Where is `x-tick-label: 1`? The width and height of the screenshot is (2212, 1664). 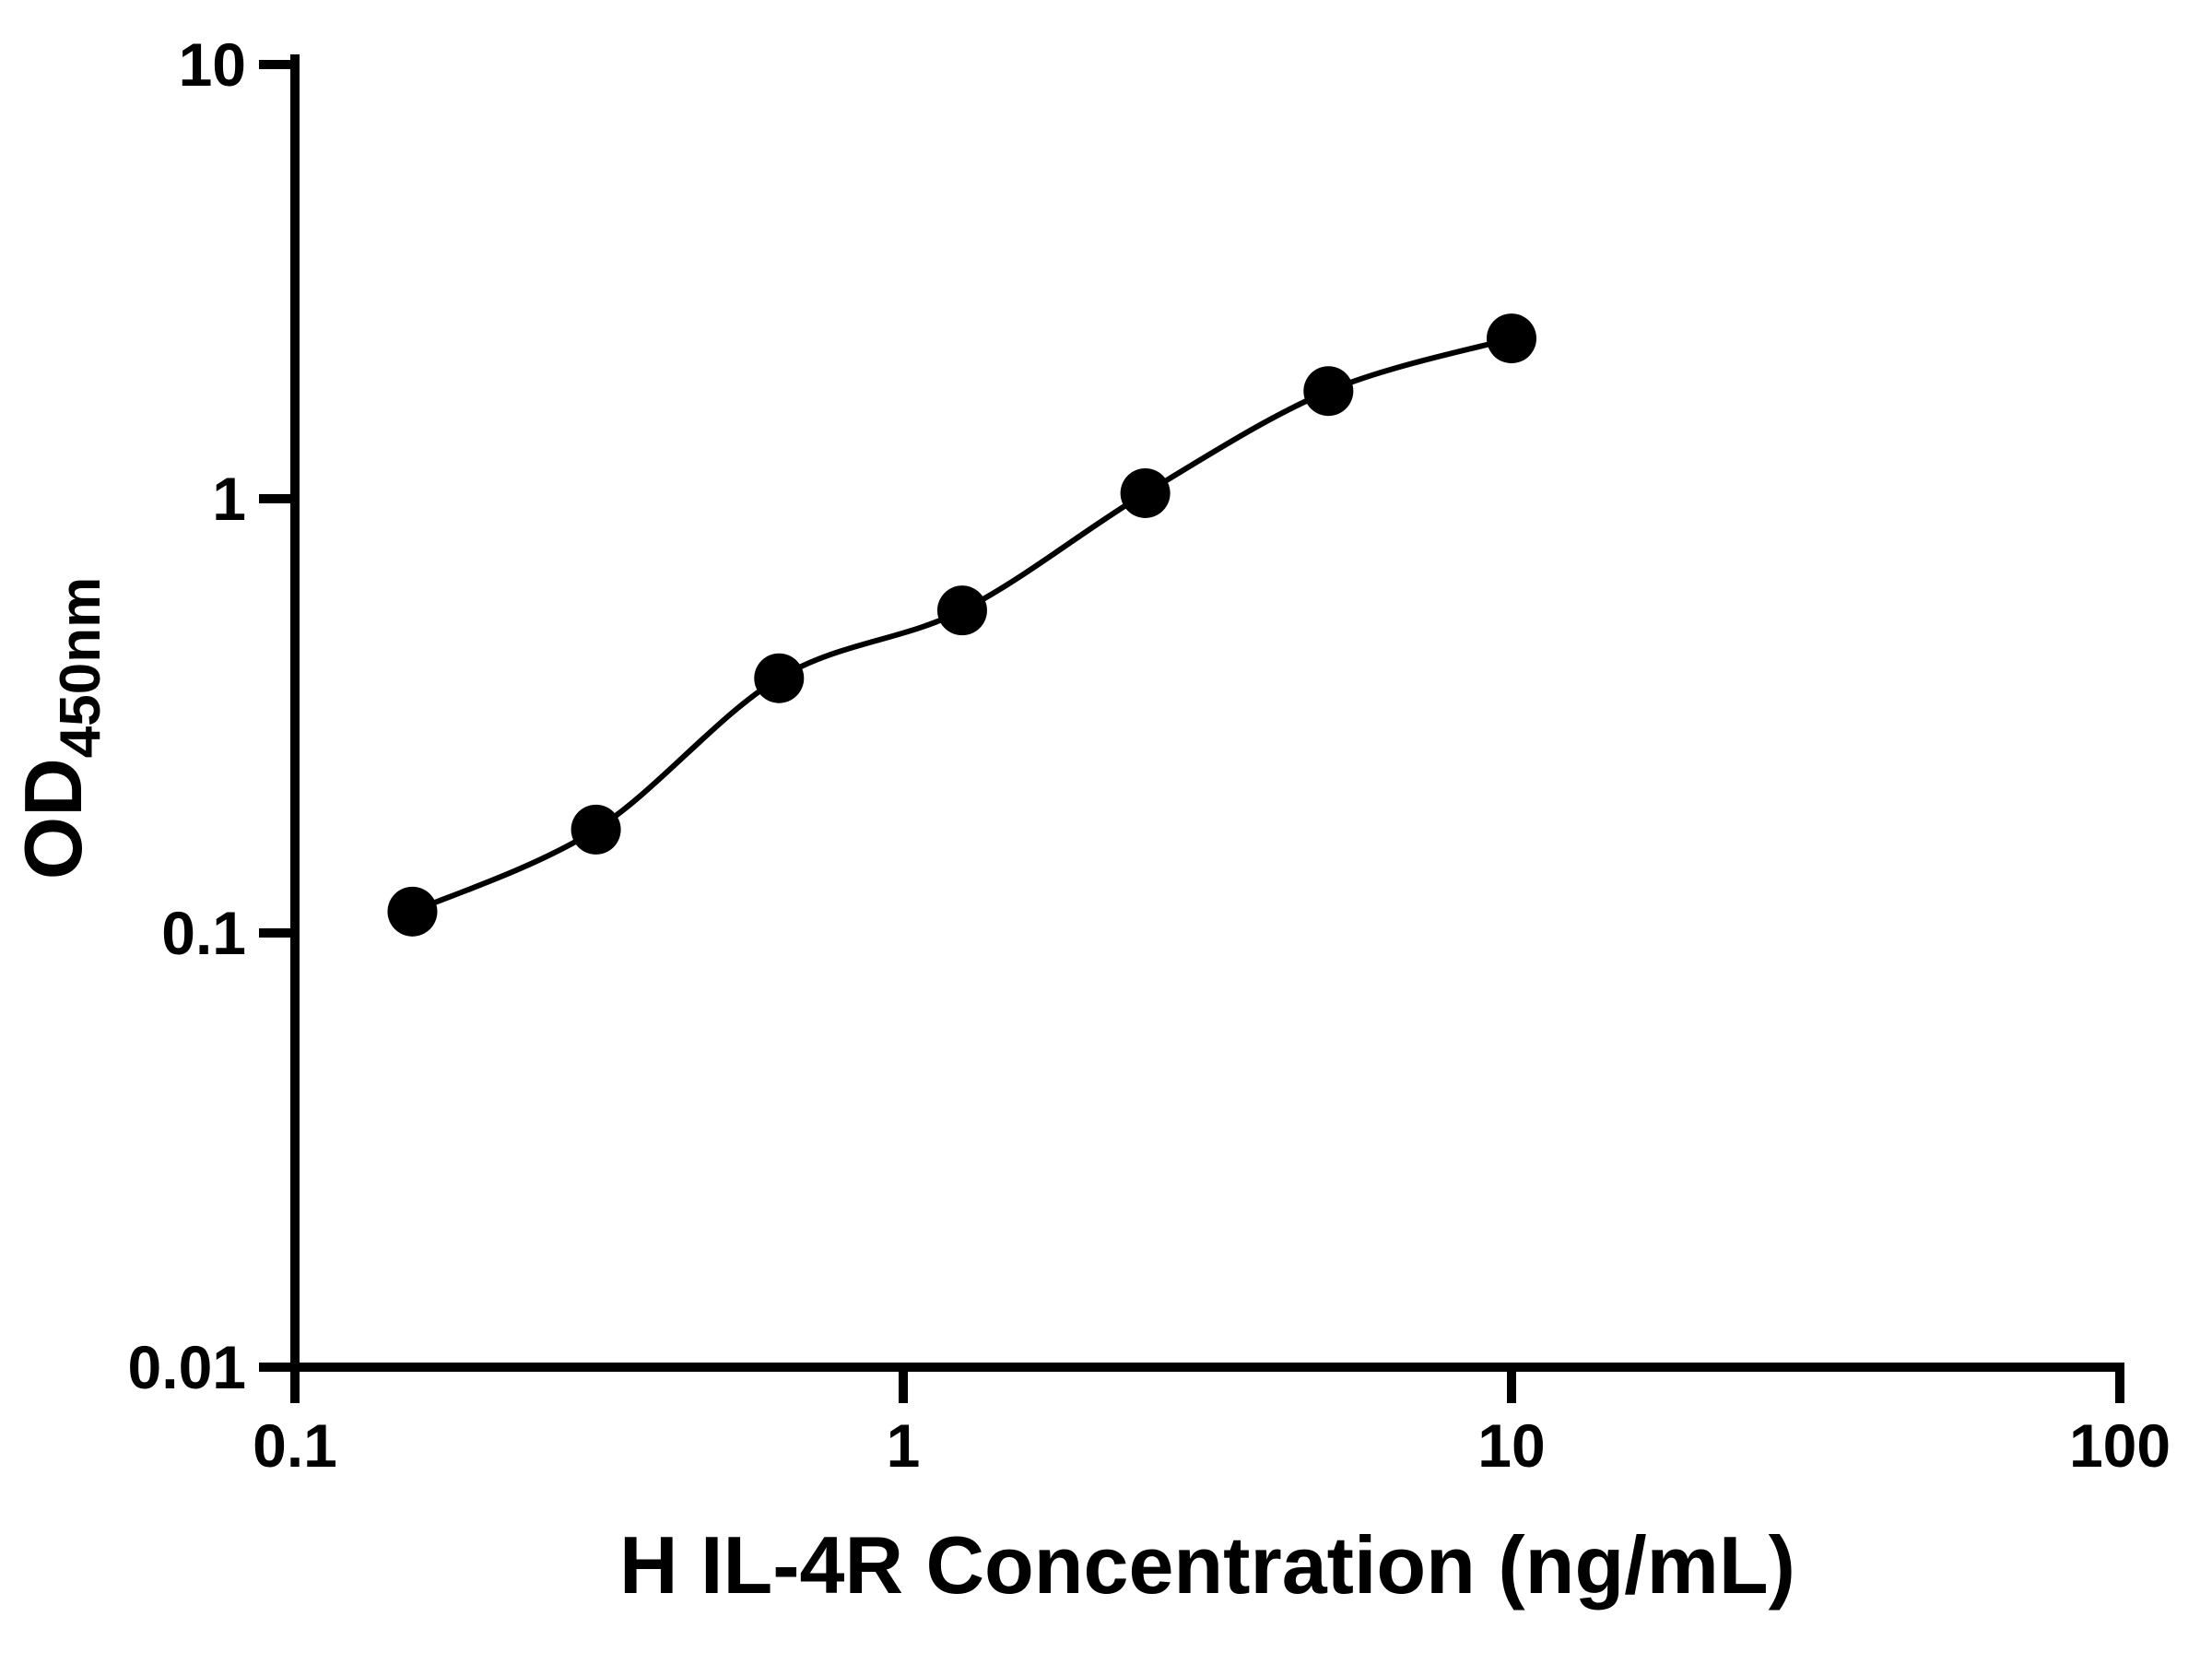 x-tick-label: 1 is located at coordinates (904, 1445).